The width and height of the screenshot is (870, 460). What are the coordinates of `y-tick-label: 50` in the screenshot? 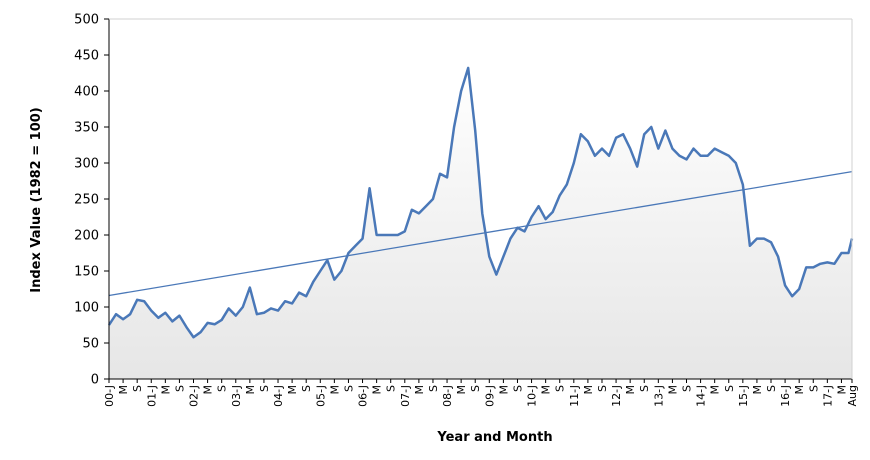 It's located at (90, 344).